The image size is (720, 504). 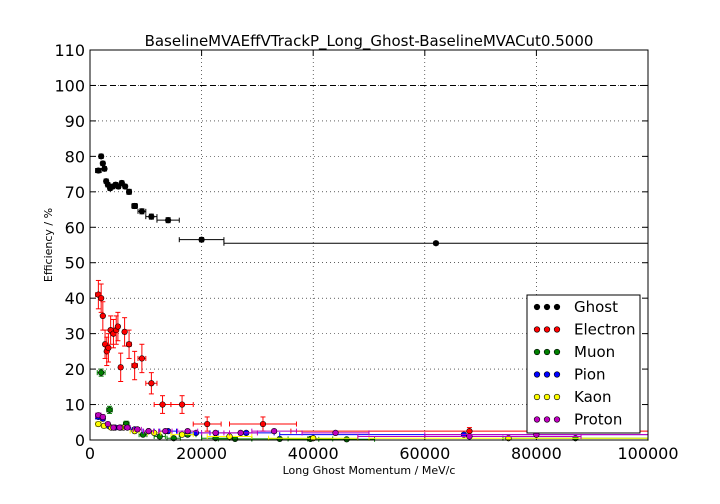 I want to click on y-tick-label: 20, so click(x=75, y=369).